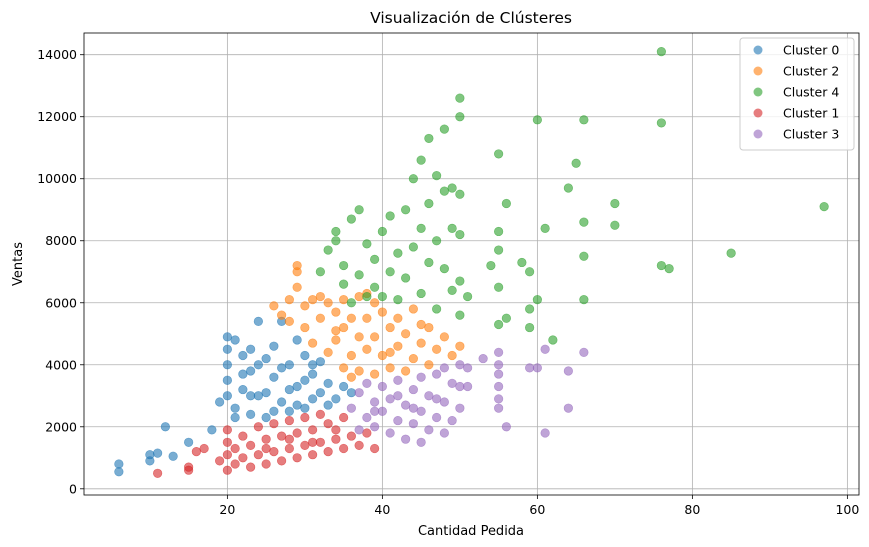  I want to click on y-tick-label: 4000, so click(61, 364).